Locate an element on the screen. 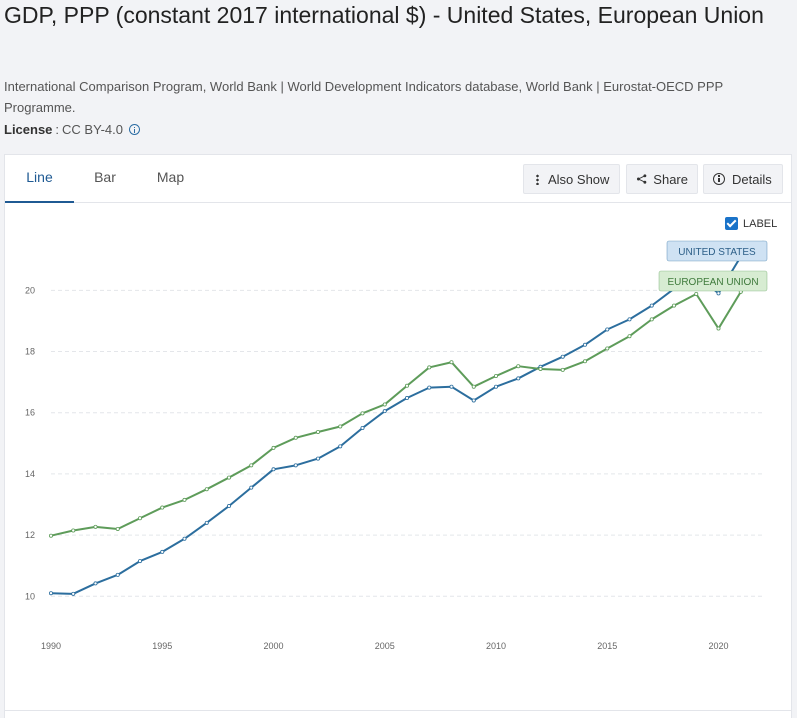 This screenshot has width=797, height=718. y-tick-label: 16 is located at coordinates (30, 413).